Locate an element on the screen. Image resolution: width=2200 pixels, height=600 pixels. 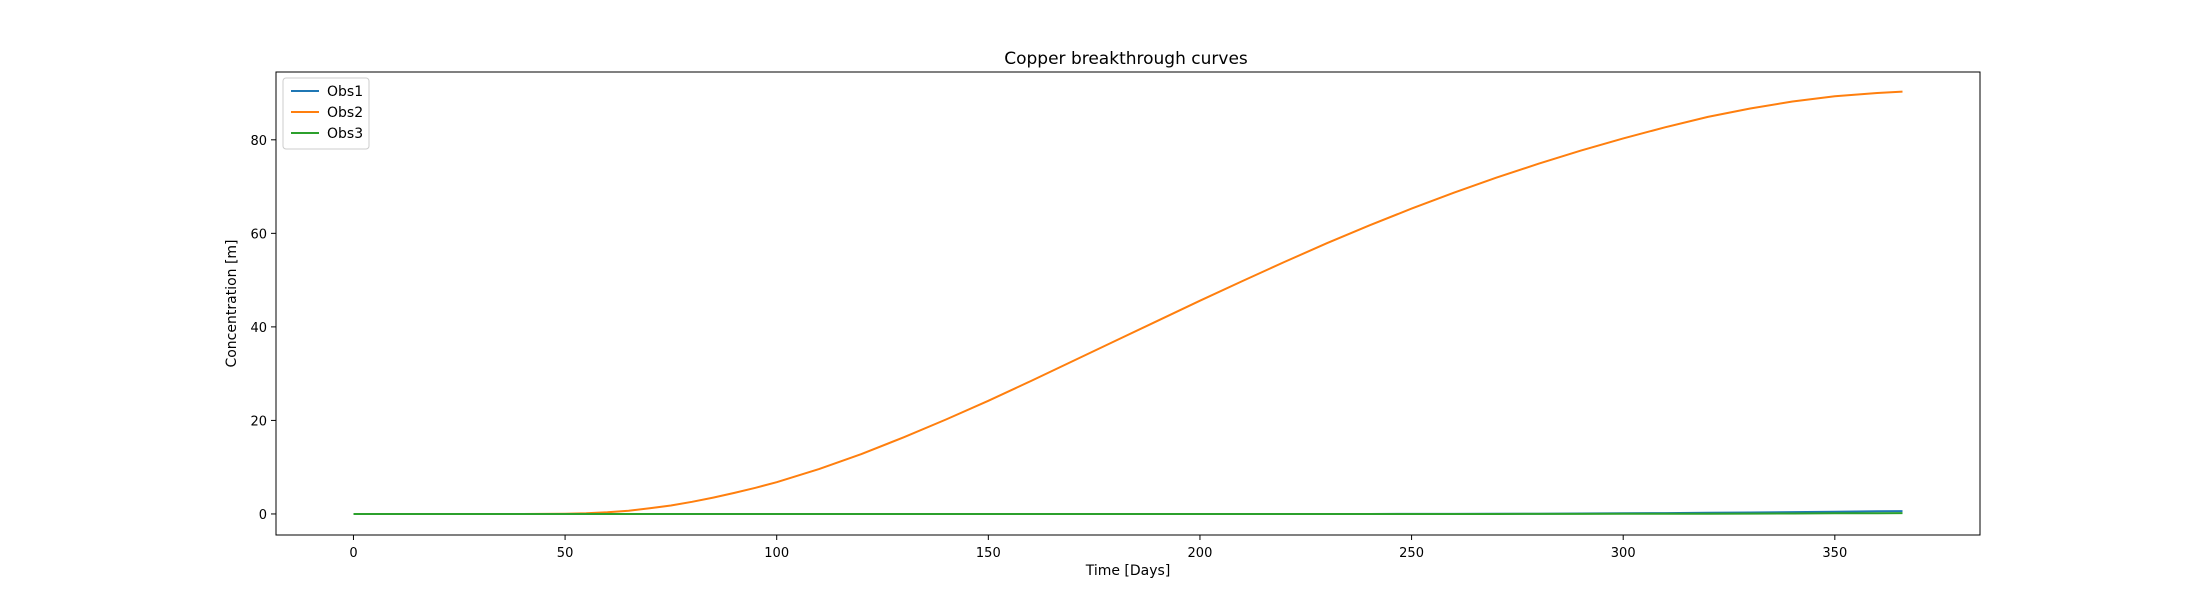
y-tick-label: 0 is located at coordinates (263, 515).